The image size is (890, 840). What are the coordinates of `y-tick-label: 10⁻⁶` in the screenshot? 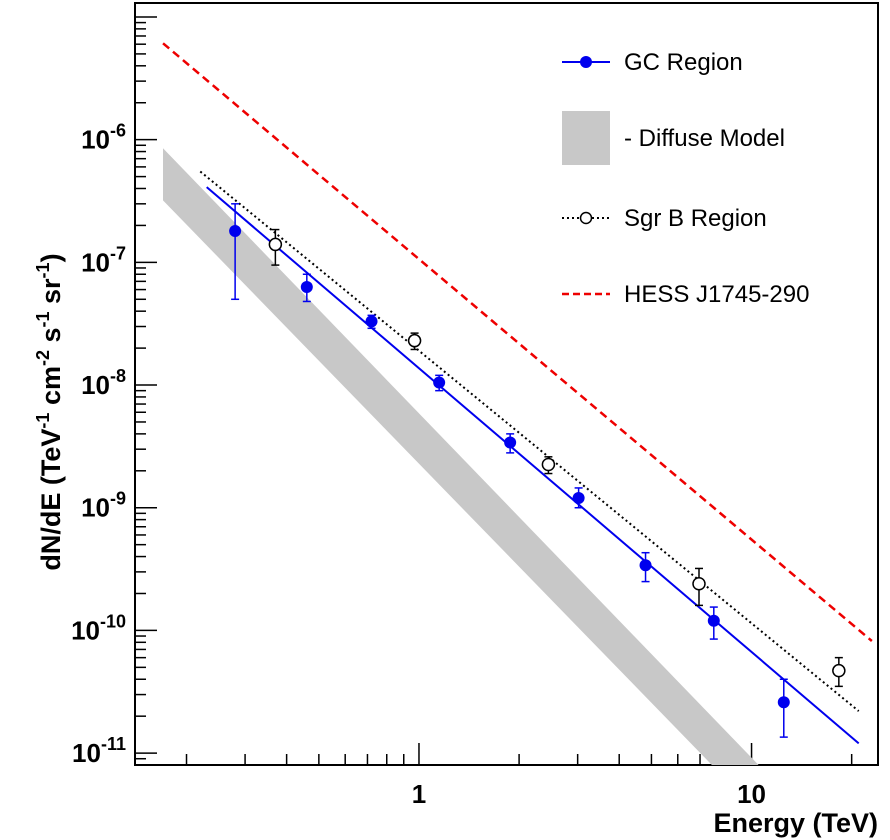 It's located at (103, 138).